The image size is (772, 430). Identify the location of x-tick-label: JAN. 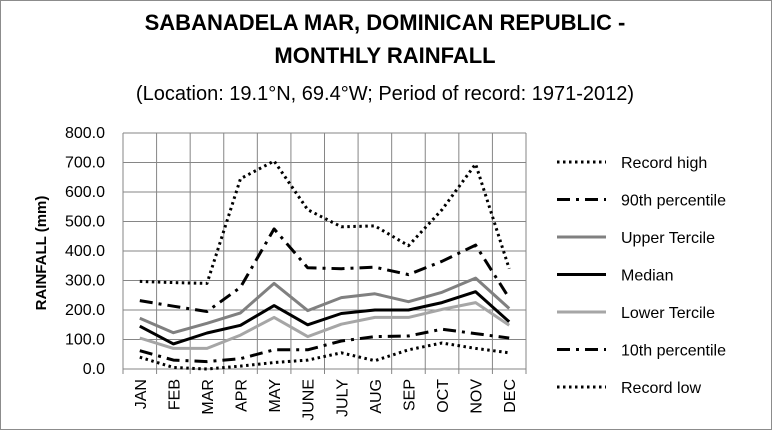
(141, 394).